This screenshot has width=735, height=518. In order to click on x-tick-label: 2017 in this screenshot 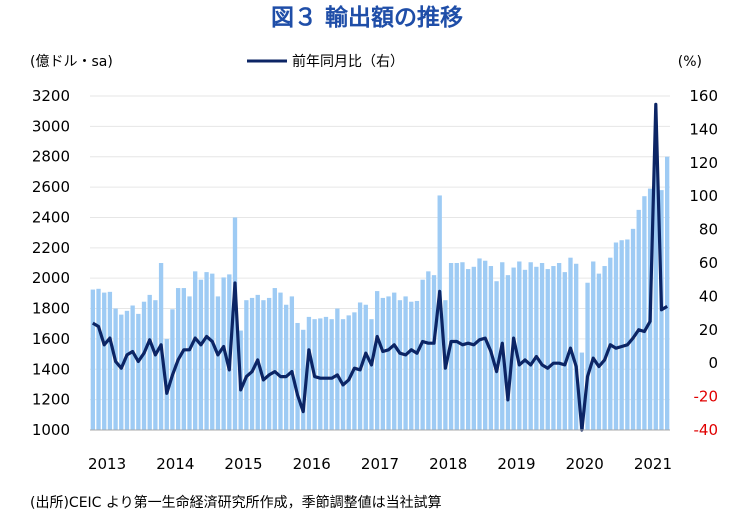, I will do `click(380, 464)`.